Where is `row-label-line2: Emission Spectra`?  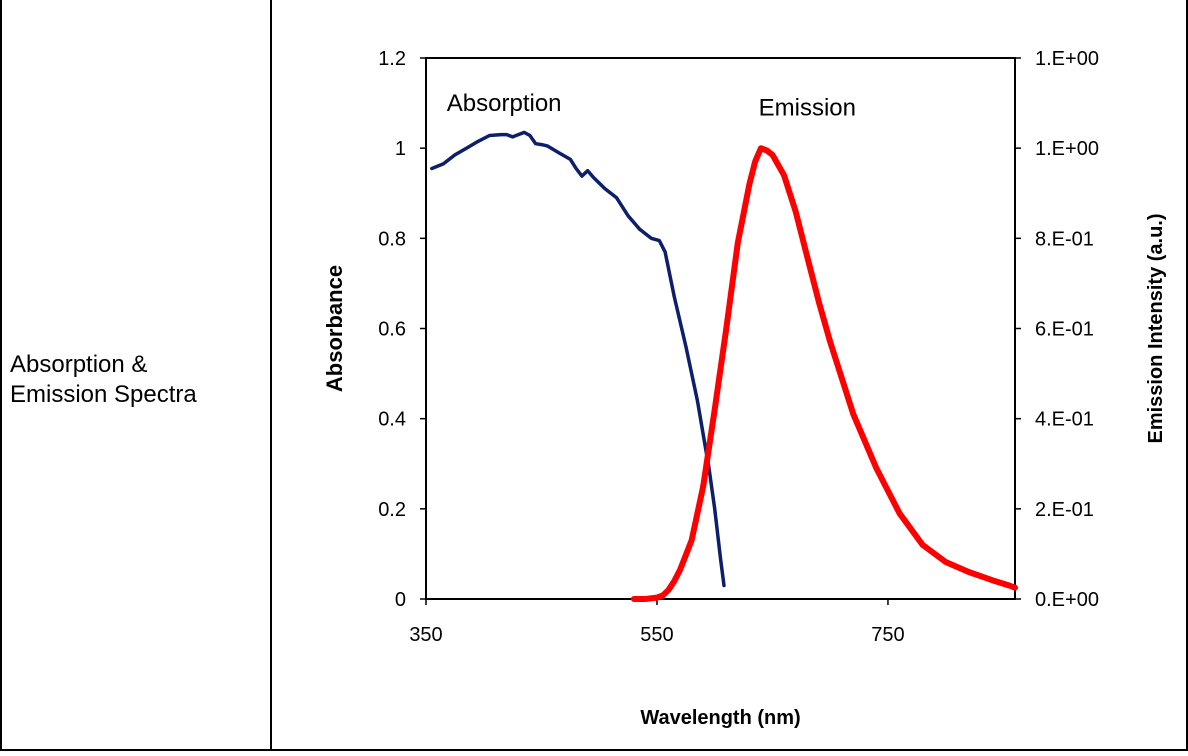 row-label-line2: Emission Spectra is located at coordinates (103, 394).